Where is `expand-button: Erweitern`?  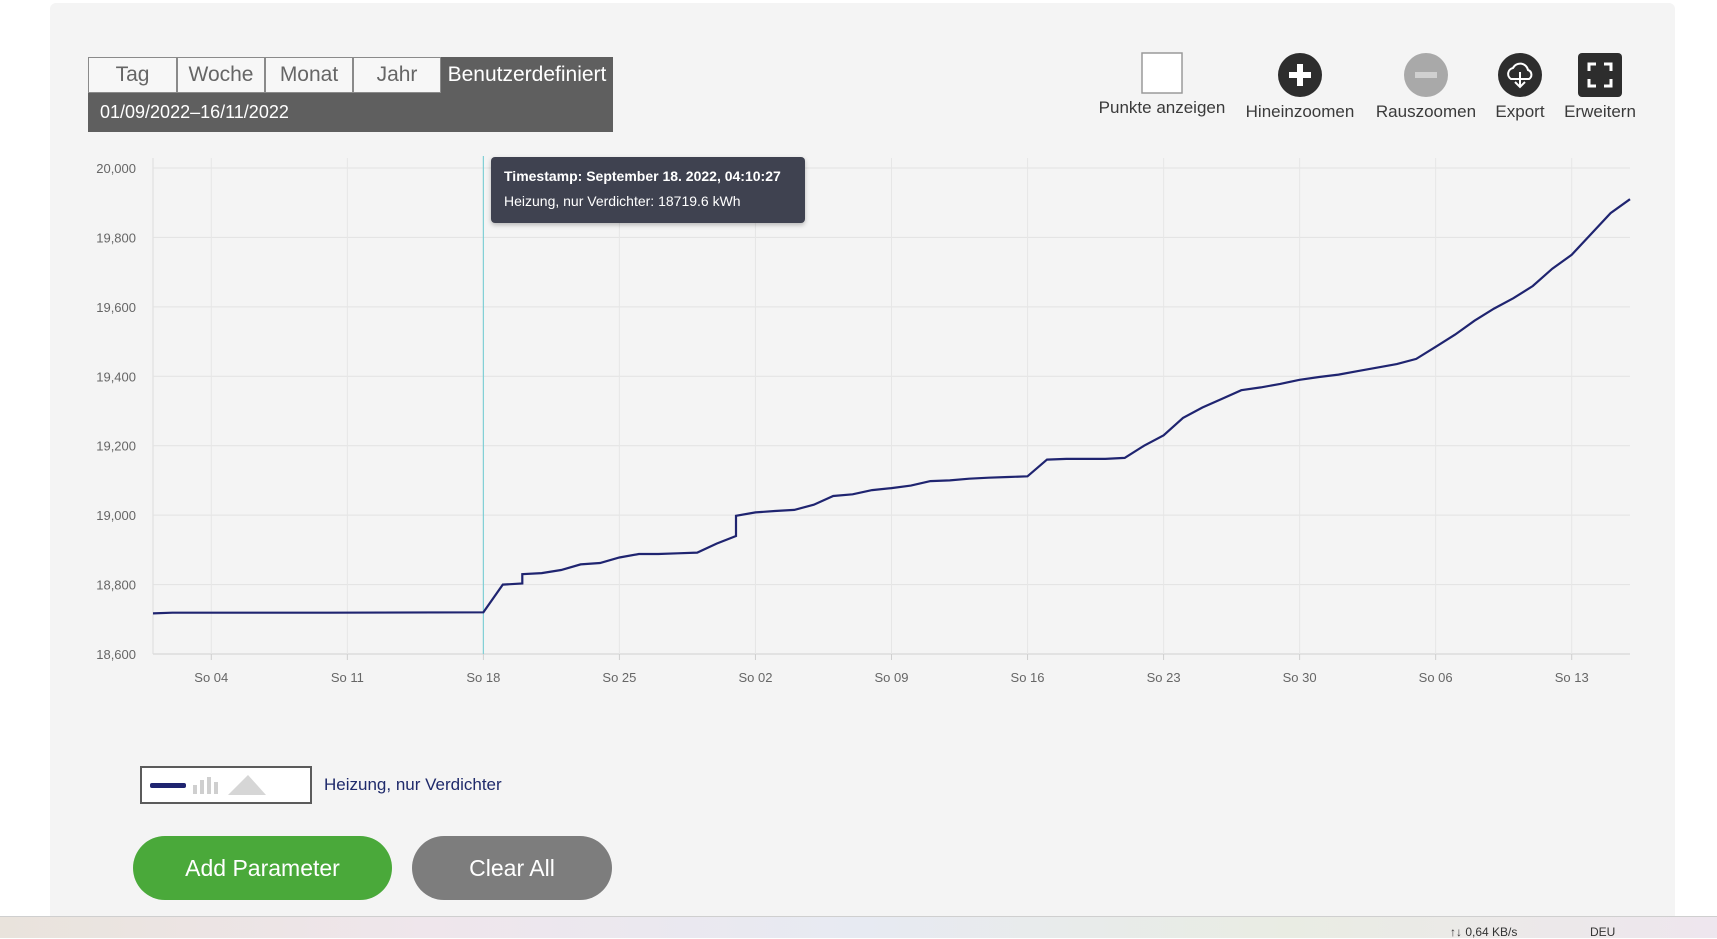
expand-button: Erweitern is located at coordinates (1600, 87).